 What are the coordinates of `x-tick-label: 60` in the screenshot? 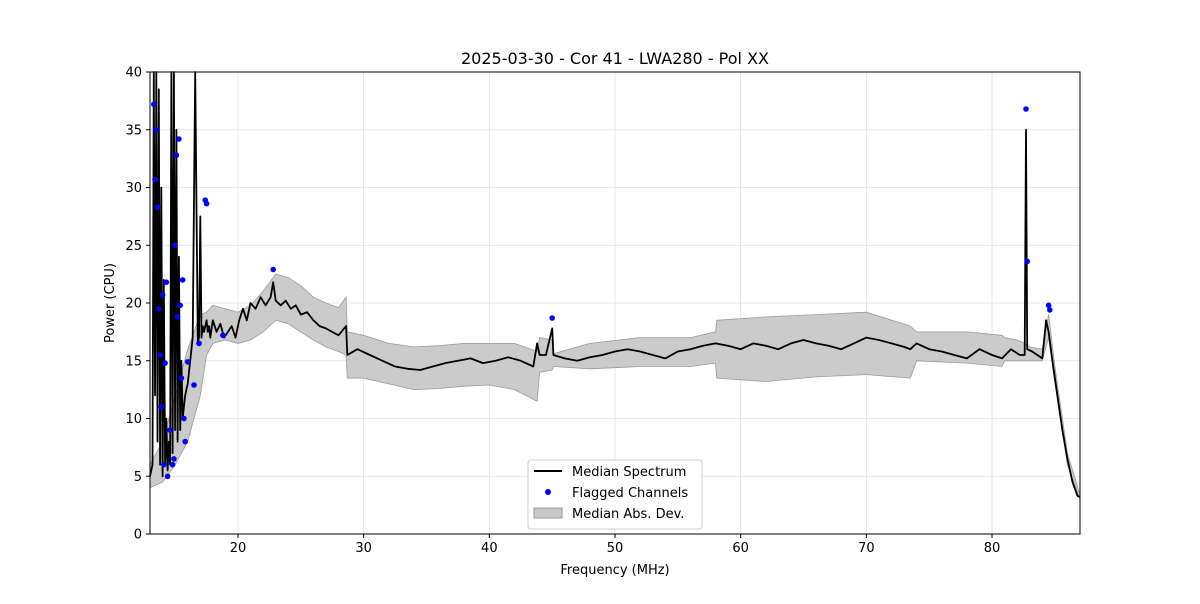 It's located at (740, 548).